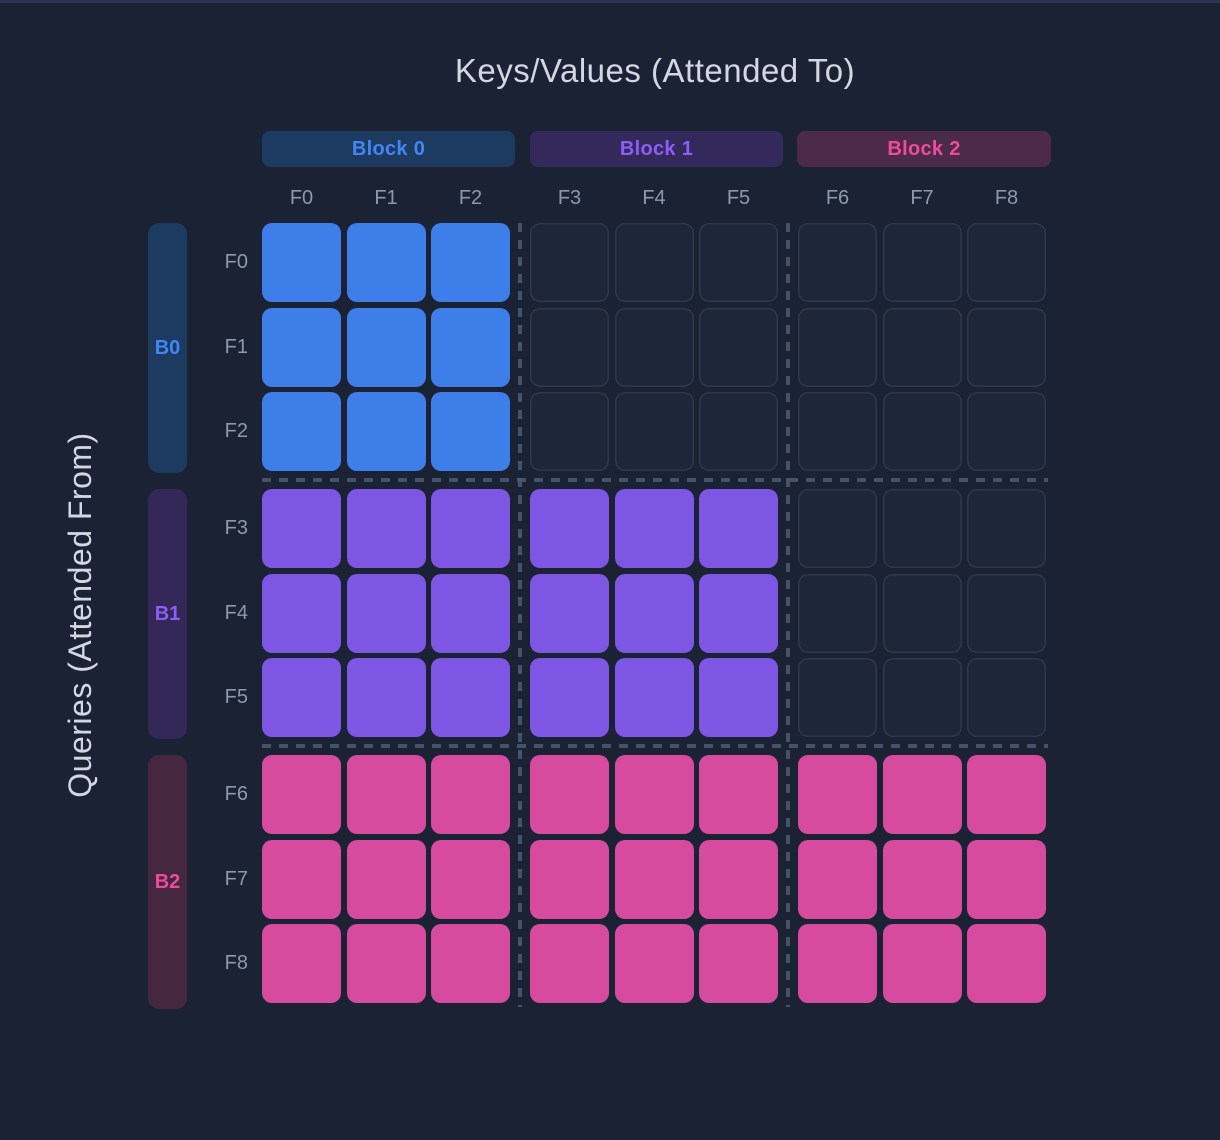 This screenshot has width=1220, height=1140. What do you see at coordinates (386, 347) in the screenshot?
I see `mask-cell-qF1-kF1-attended` at bounding box center [386, 347].